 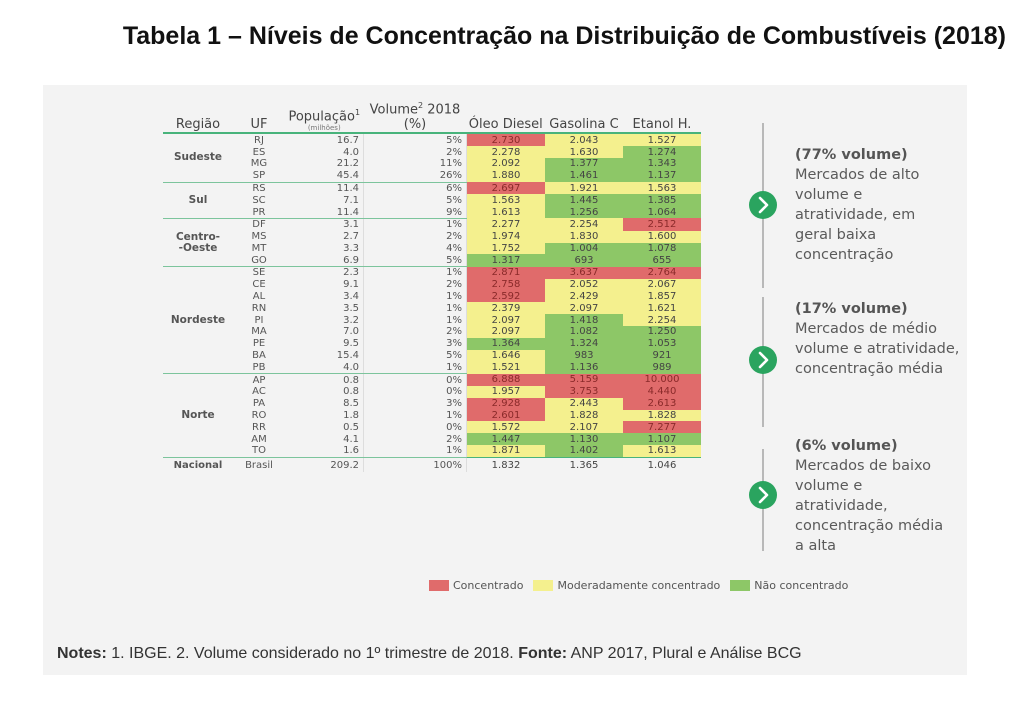 I want to click on ethanol-cell: 1.613, so click(x=662, y=451).